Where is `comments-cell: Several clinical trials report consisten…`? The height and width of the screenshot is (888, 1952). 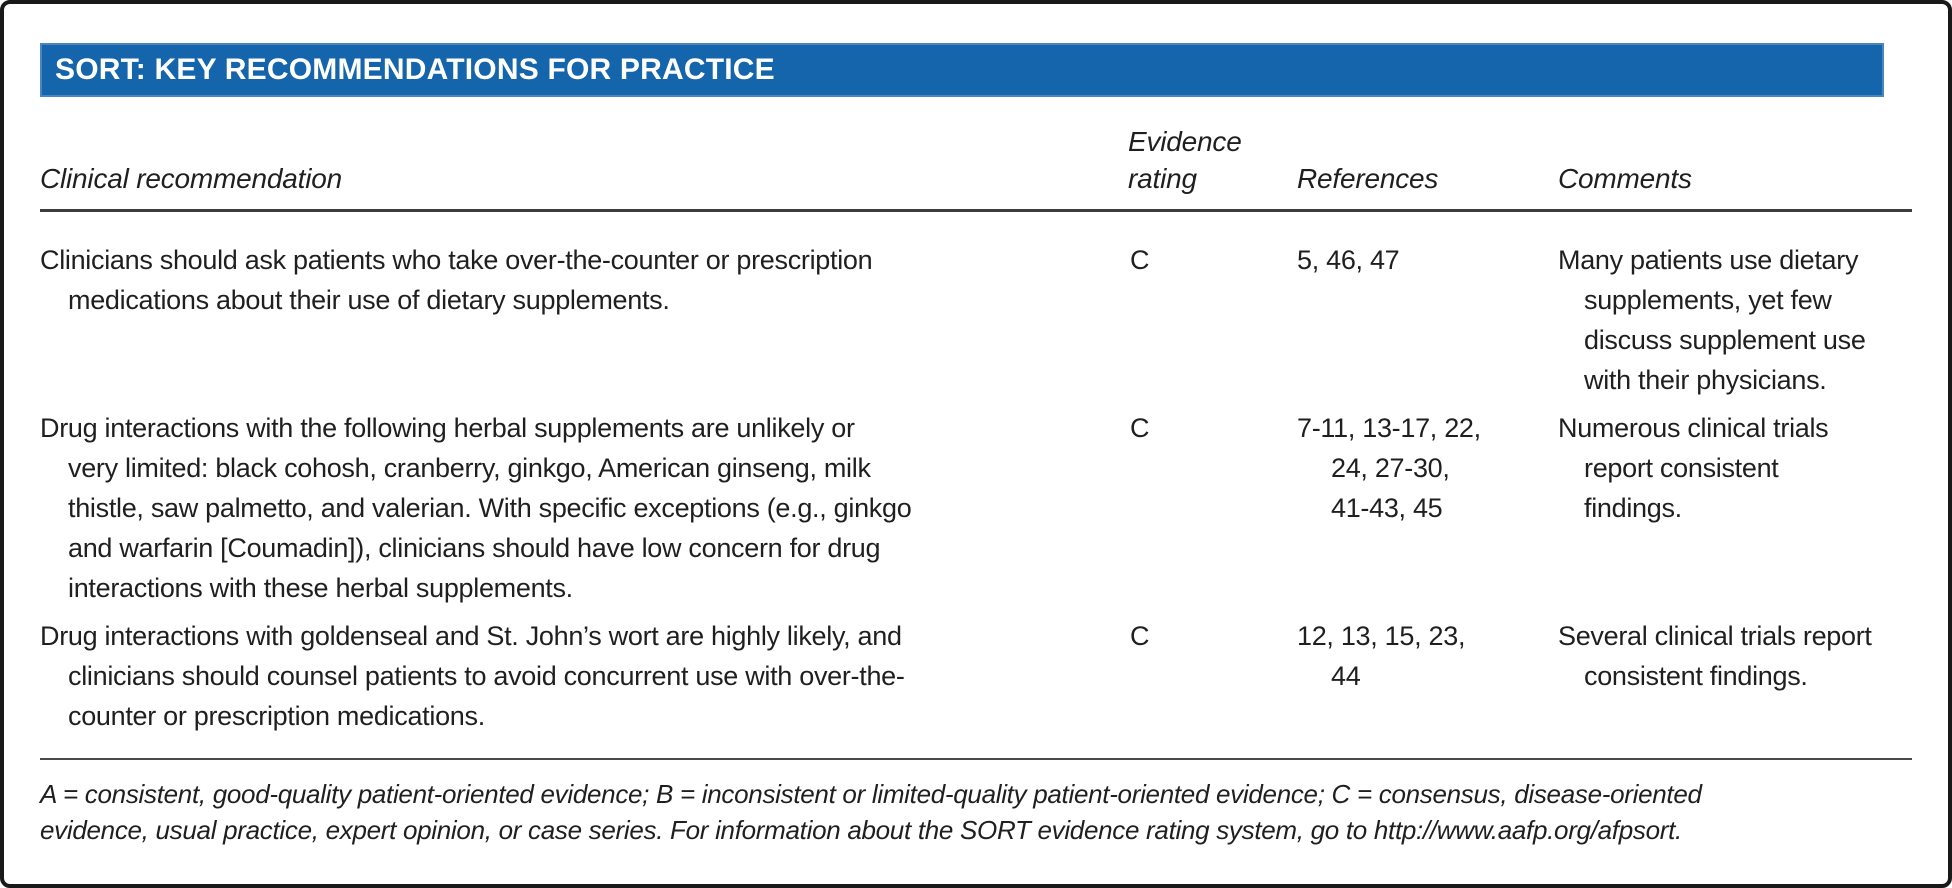 comments-cell: Several clinical trials report consisten… is located at coordinates (1715, 656).